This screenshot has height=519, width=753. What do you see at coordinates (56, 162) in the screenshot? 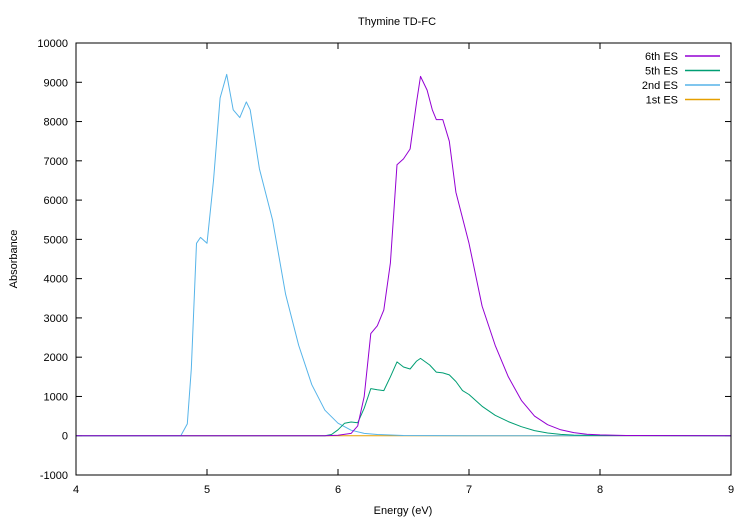
I see `y-tick-label: 7000` at bounding box center [56, 162].